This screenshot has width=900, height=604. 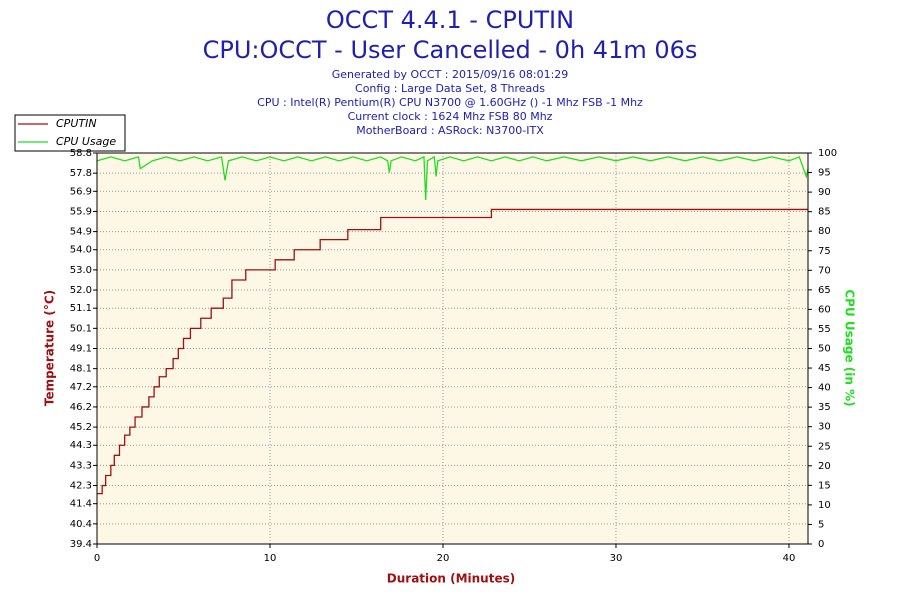 I want to click on y2-tick-label: 60, so click(x=824, y=309).